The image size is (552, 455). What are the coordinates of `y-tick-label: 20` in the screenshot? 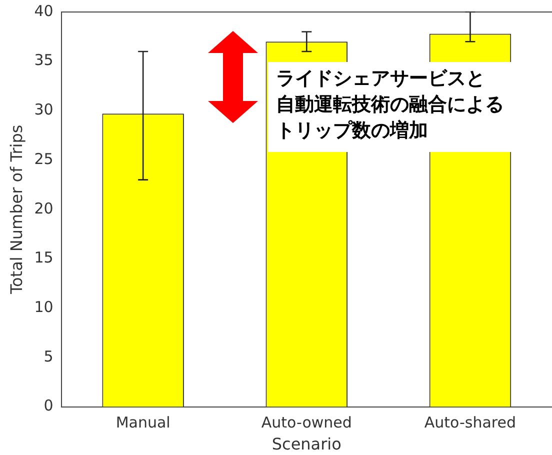 It's located at (44, 208).